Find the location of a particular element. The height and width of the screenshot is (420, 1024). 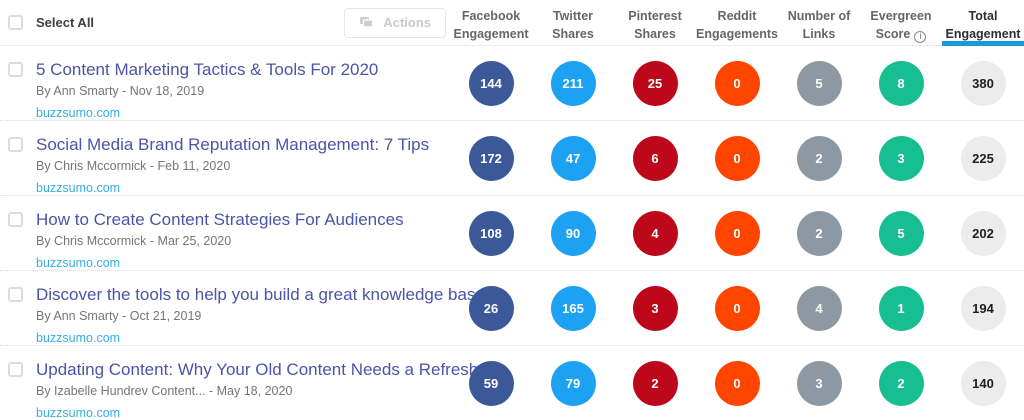

facebook-engagement-badge: 59 is located at coordinates (491, 384).